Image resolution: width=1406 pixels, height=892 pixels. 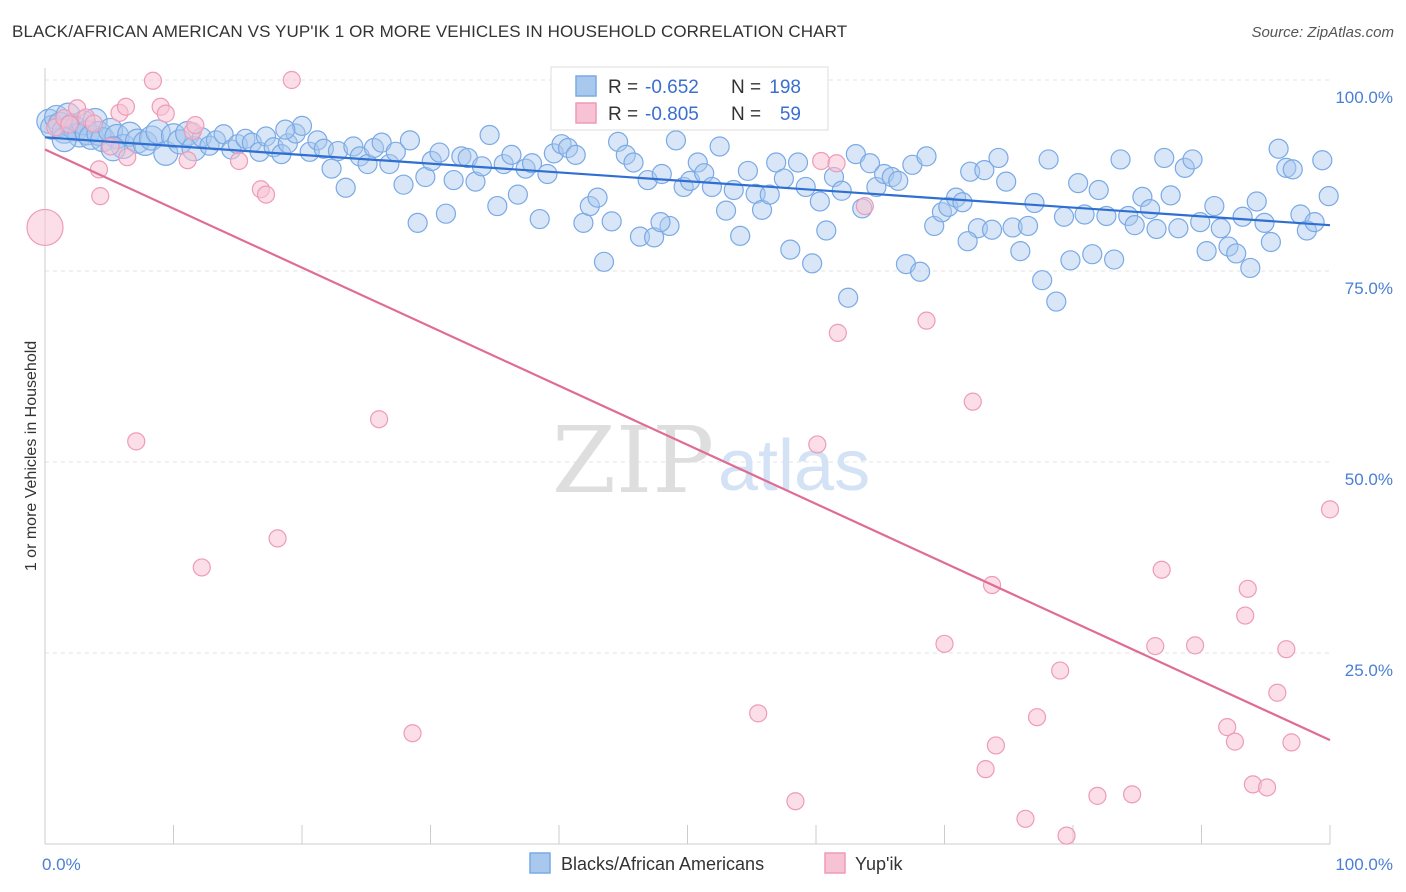 I want to click on x-tick-label-0: 0.0%, so click(x=61, y=864).